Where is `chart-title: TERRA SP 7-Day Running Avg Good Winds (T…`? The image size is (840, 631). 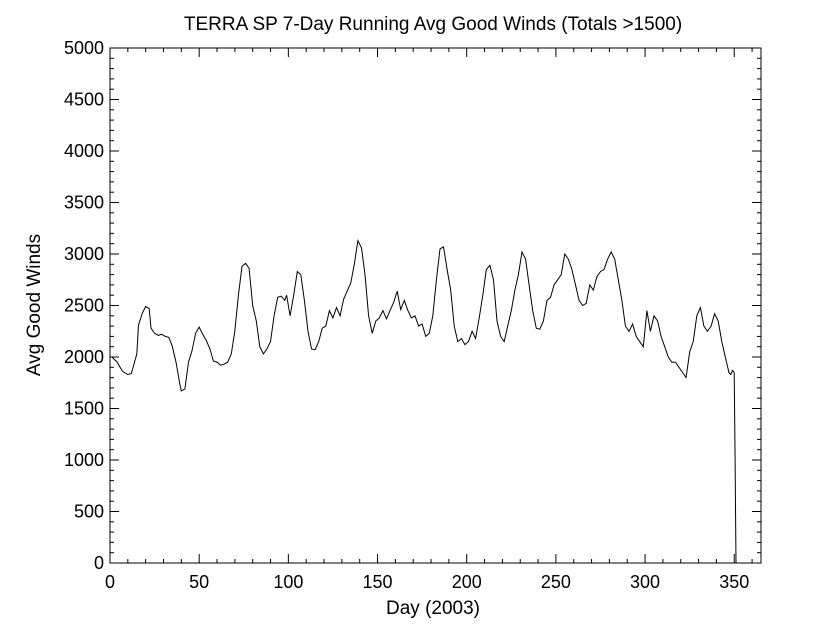
chart-title: TERRA SP 7-Day Running Avg Good Winds (T… is located at coordinates (433, 24).